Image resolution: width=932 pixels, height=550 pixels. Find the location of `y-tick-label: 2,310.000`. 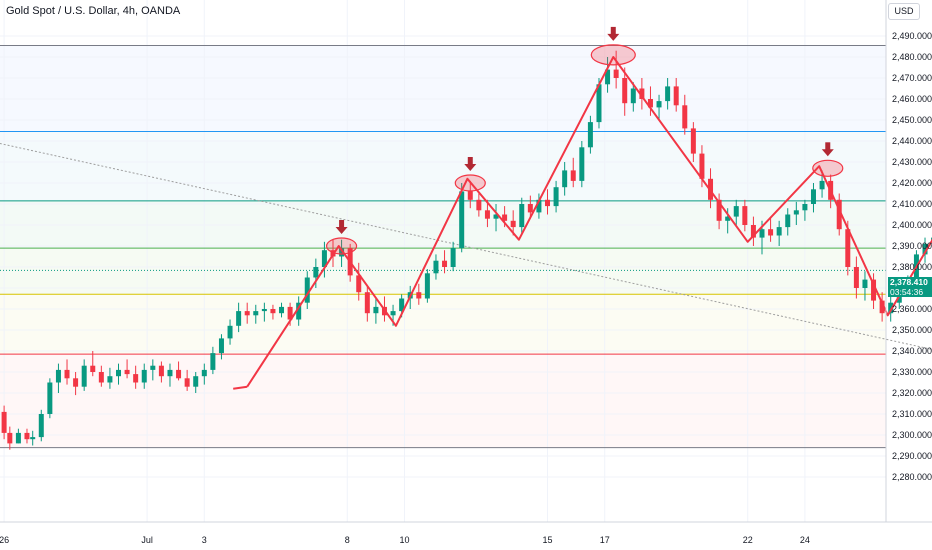

y-tick-label: 2,310.000 is located at coordinates (912, 414).